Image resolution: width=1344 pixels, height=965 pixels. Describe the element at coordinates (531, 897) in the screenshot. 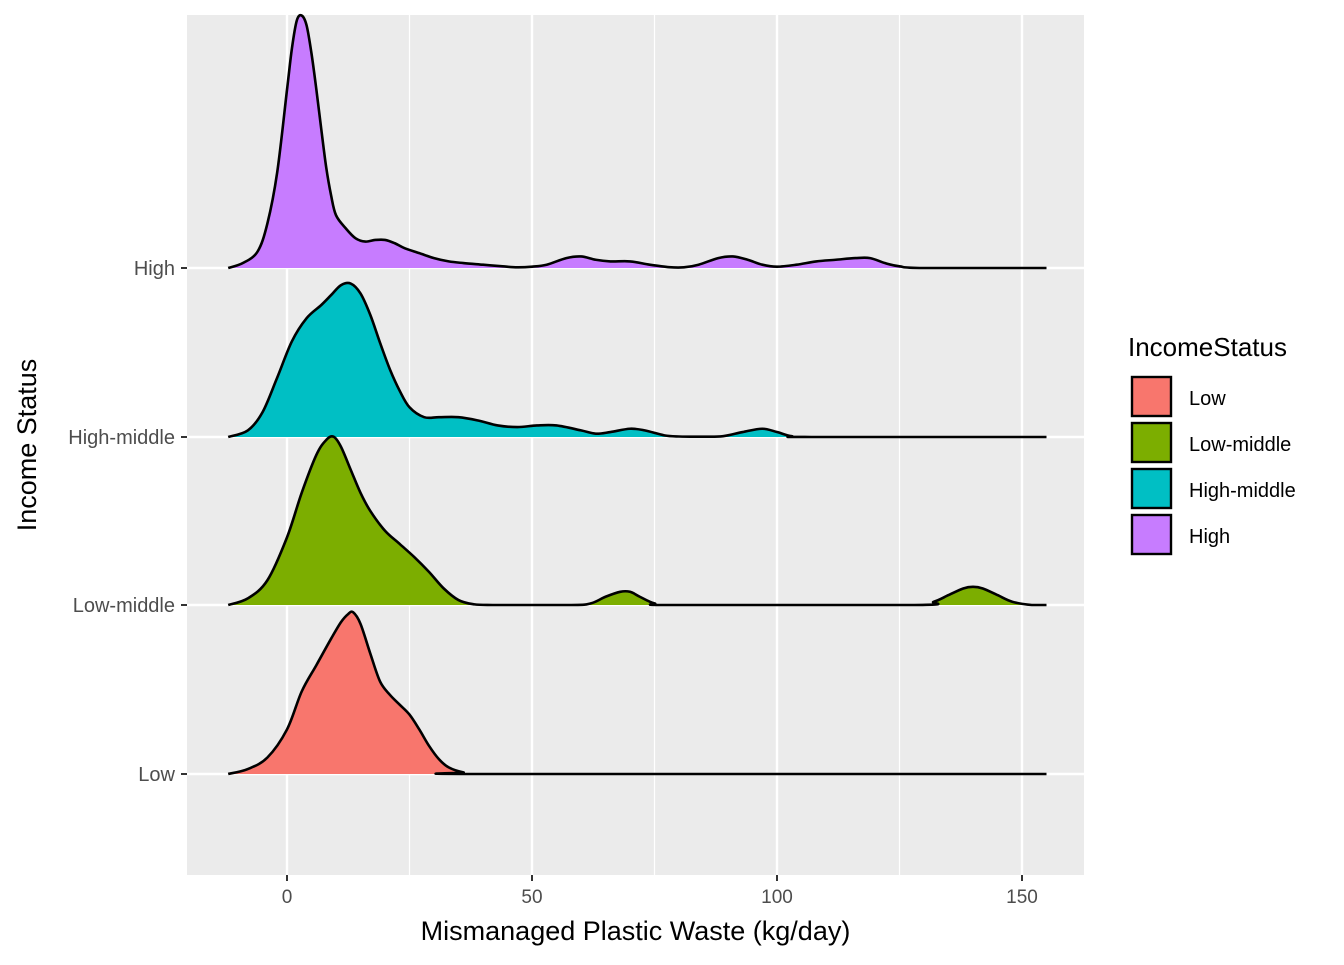

I see `x-tick-label: 50` at that location.